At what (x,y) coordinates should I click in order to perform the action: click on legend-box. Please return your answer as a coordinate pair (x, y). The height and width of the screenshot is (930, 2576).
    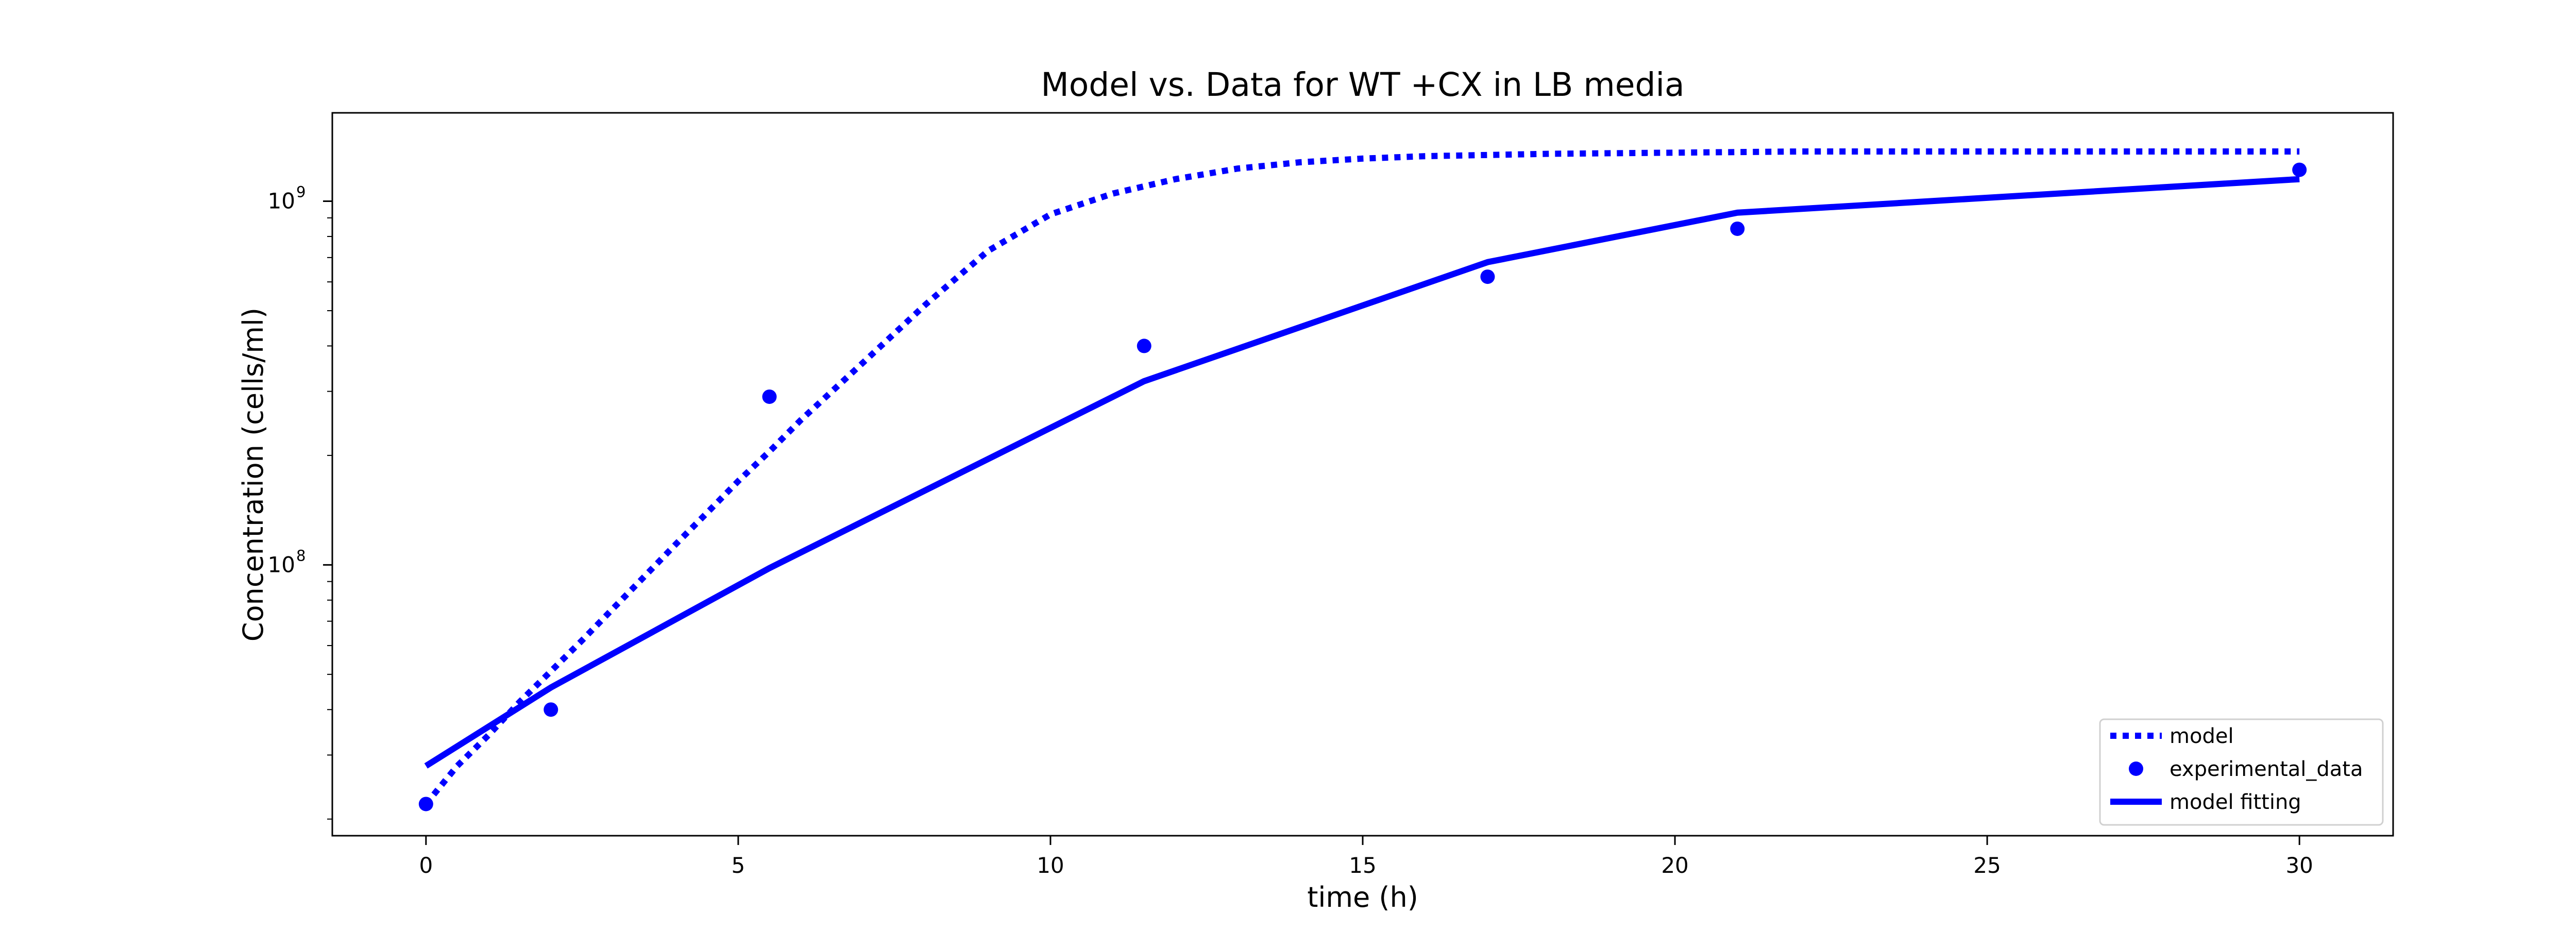
    Looking at the image, I should click on (2242, 772).